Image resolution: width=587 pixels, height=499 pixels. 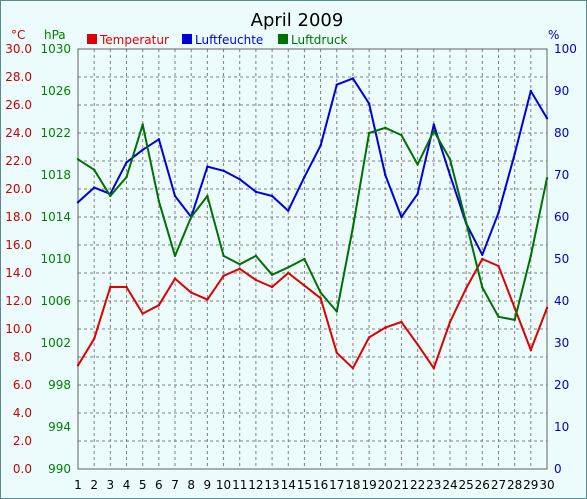 What do you see at coordinates (18, 245) in the screenshot?
I see `temperature-tick-label: 16.0` at bounding box center [18, 245].